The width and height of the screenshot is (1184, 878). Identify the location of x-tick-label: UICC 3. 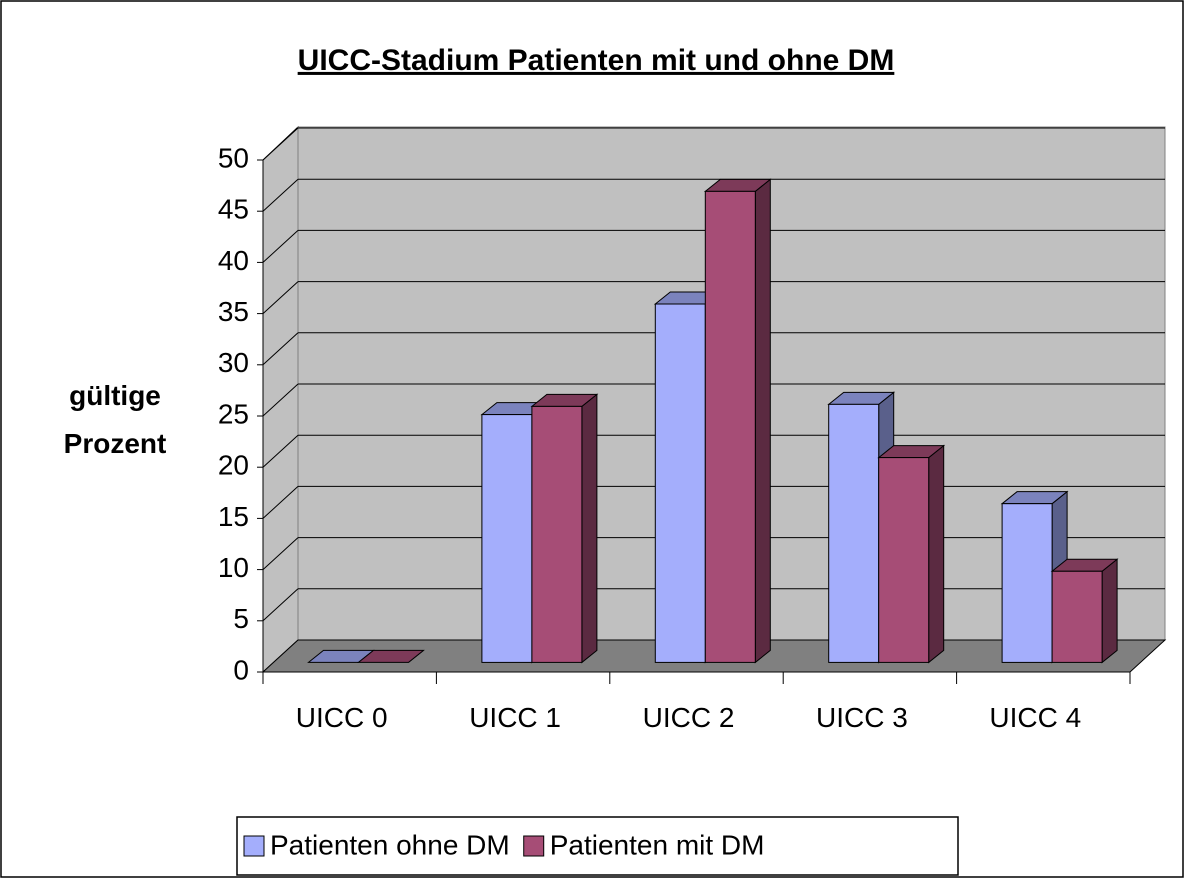
(861, 717).